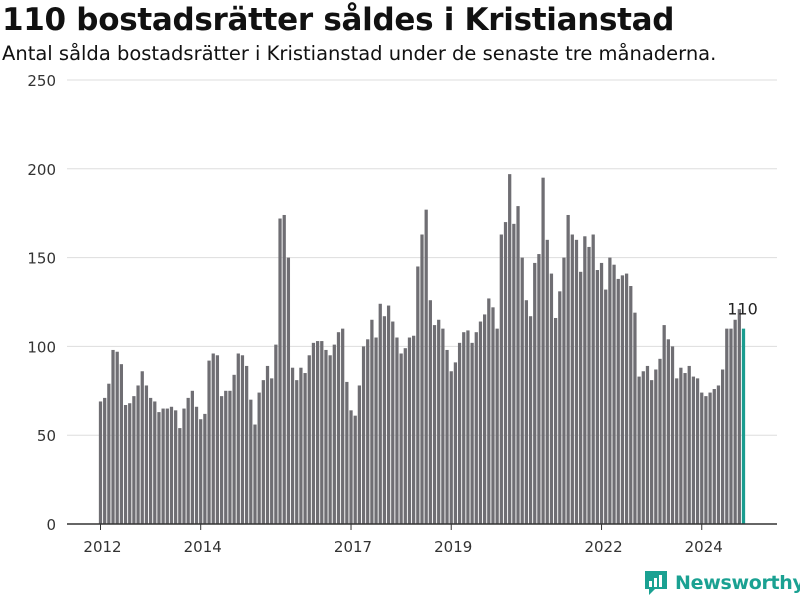 Image resolution: width=800 pixels, height=600 pixels. What do you see at coordinates (102, 547) in the screenshot?
I see `x-tick-label: 2012` at bounding box center [102, 547].